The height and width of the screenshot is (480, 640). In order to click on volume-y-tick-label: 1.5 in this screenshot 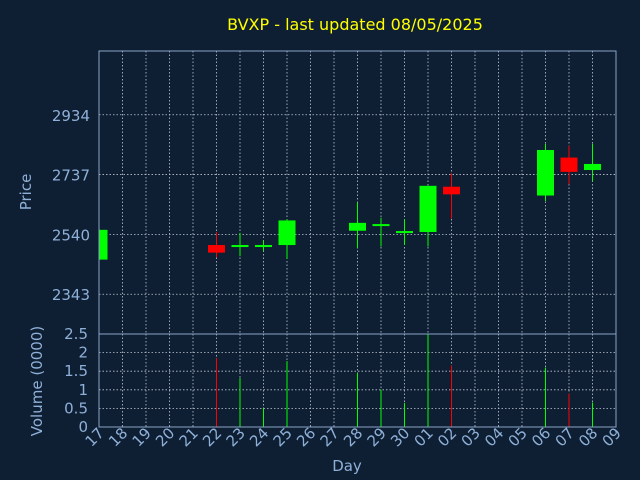, I will do `click(76, 371)`.